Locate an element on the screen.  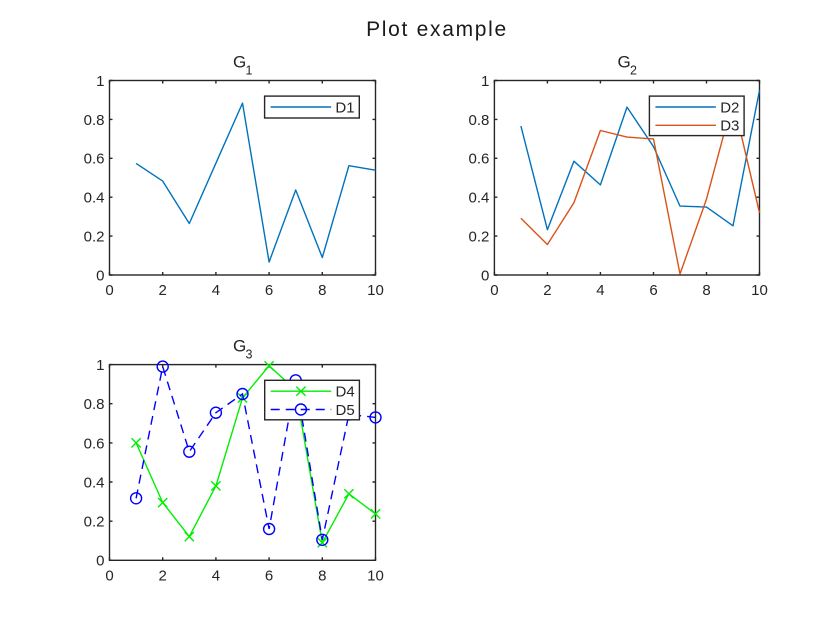
svg-text: Plot example is located at coordinates (437, 29).